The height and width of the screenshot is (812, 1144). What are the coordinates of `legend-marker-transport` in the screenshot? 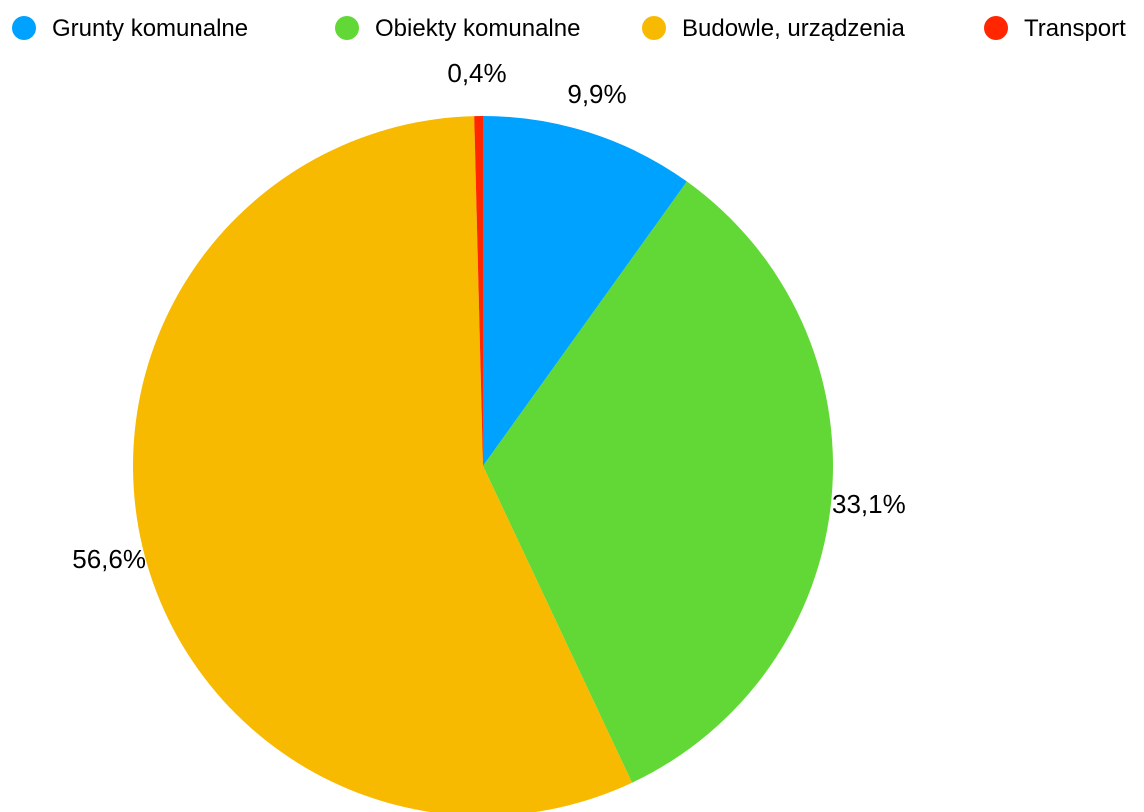 It's located at (996, 28).